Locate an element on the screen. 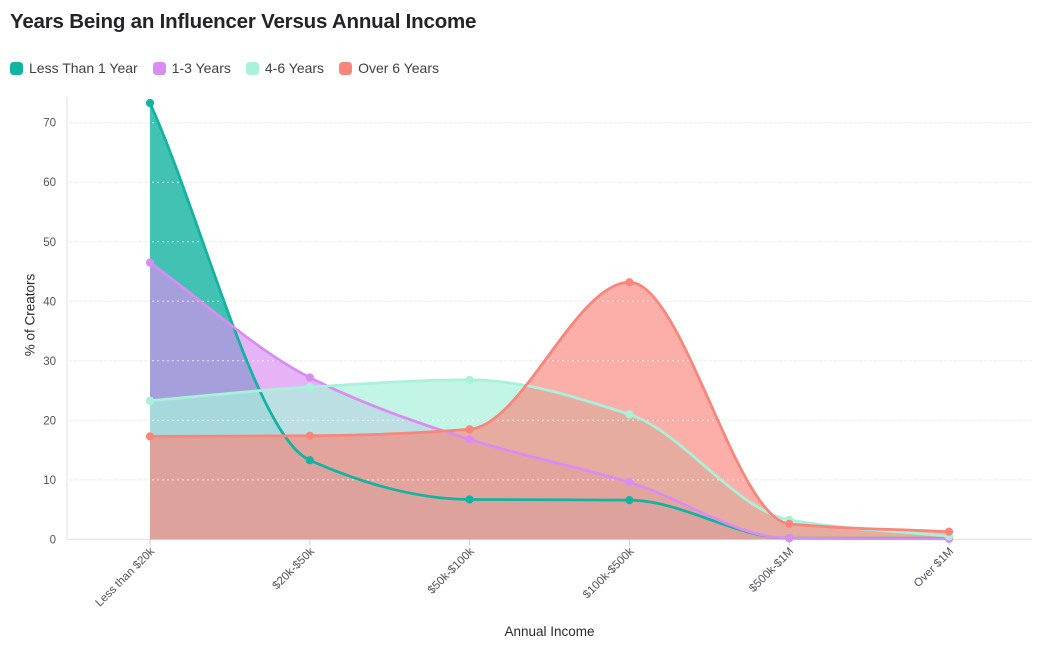 This screenshot has width=1056, height=650. x-tick-label: Over $1M is located at coordinates (934, 568).